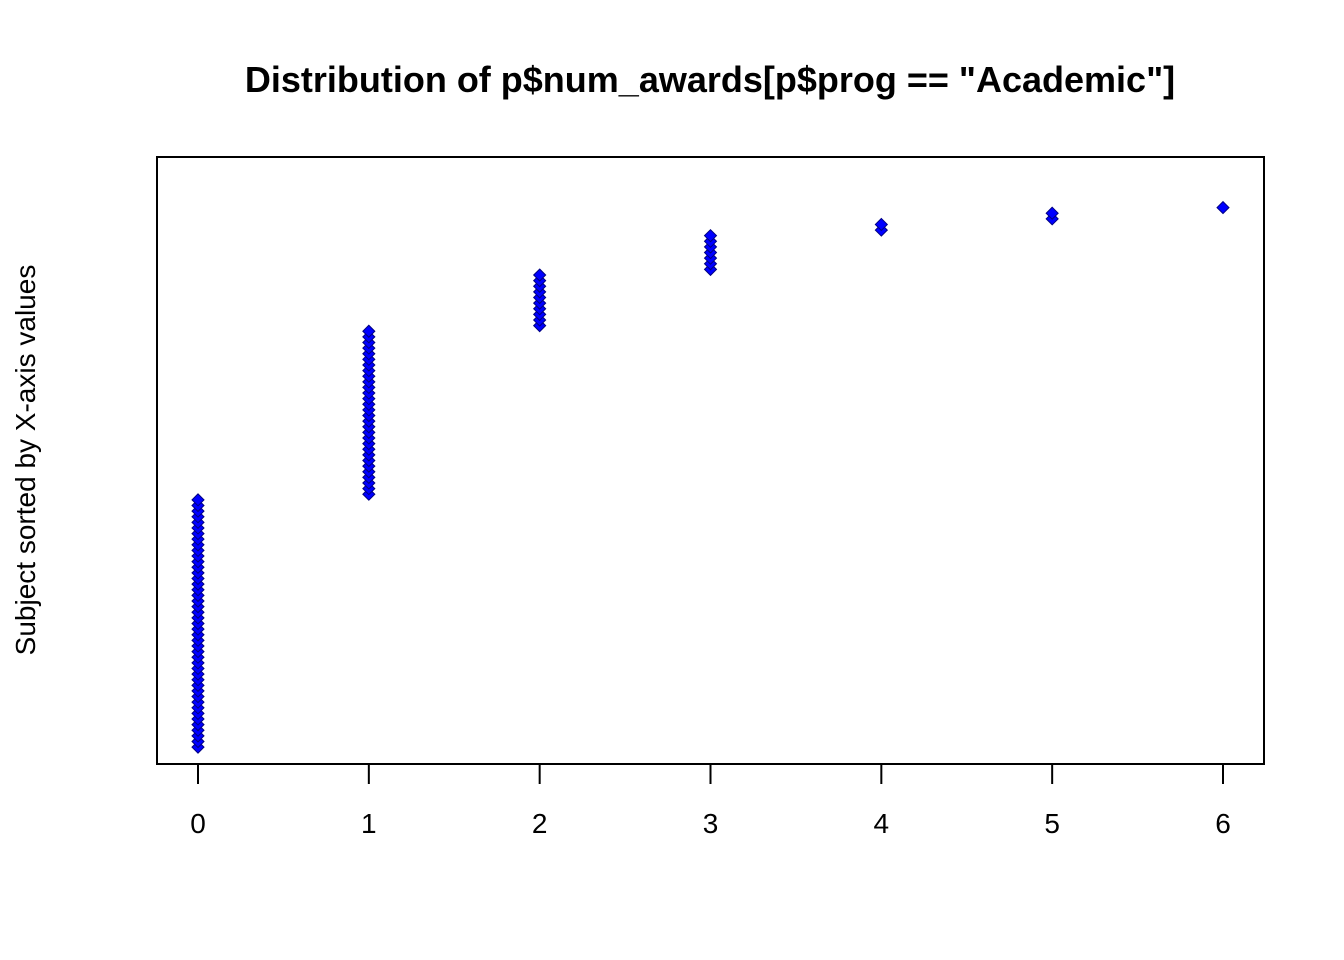 This screenshot has height=960, width=1344. I want to click on x-axis: 0 1 2 3 4 5 6, so click(710, 801).